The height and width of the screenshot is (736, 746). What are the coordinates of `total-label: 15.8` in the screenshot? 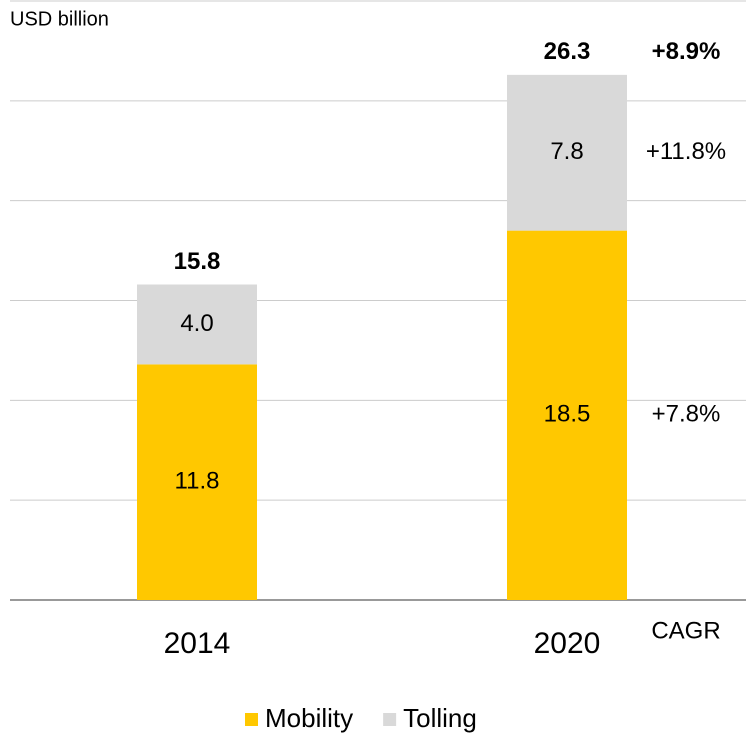 It's located at (197, 261).